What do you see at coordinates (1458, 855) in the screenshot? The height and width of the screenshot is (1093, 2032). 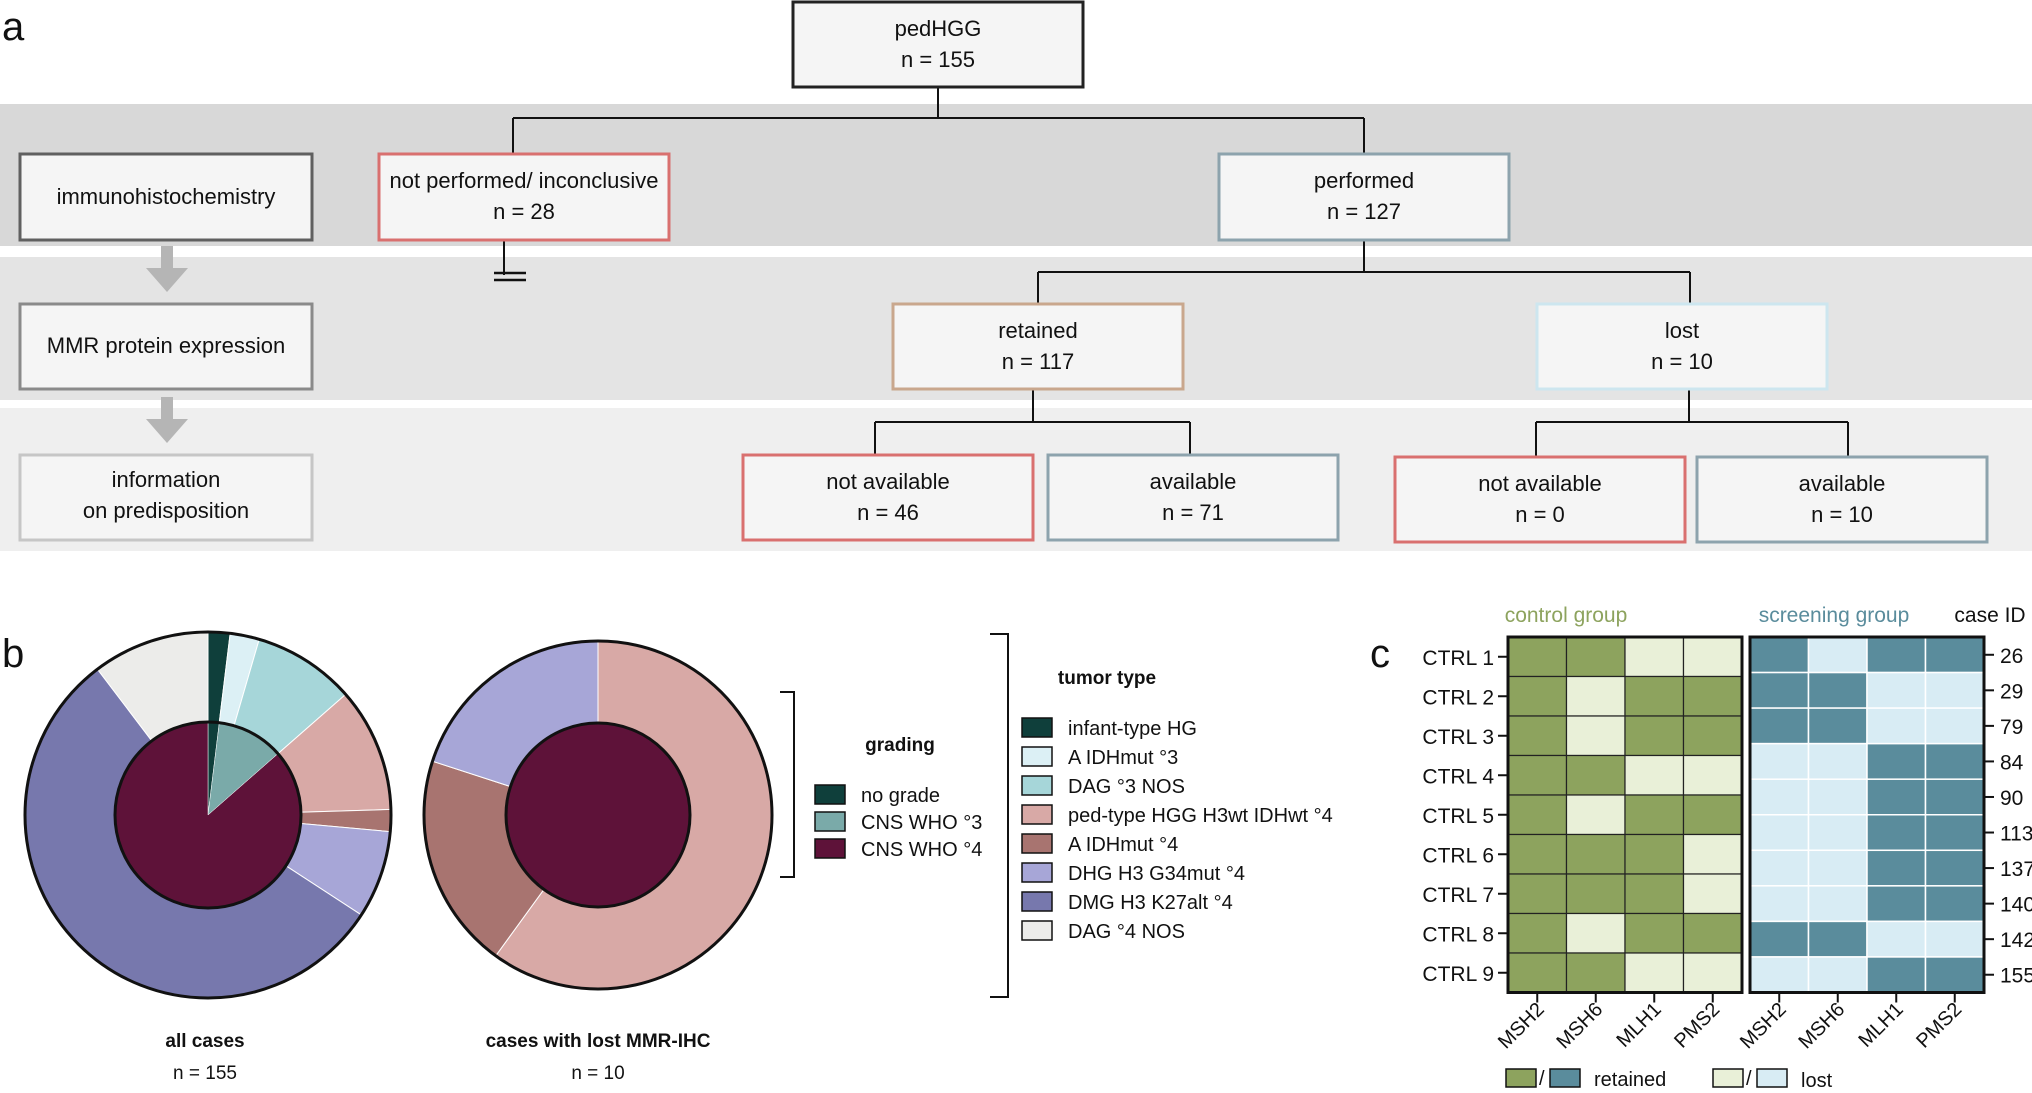 I see `control-row-label-ctrl-6: CTRL 6` at bounding box center [1458, 855].